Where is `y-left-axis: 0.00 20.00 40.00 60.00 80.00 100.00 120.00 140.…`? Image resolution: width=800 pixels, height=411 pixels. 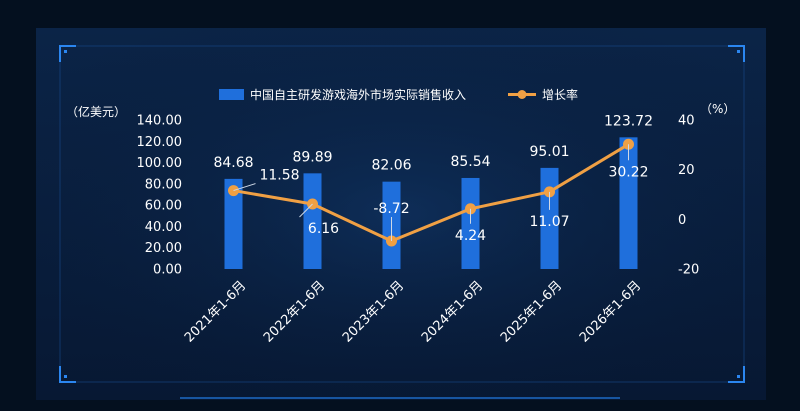
y-left-axis: 0.00 20.00 40.00 60.00 80.00 100.00 120.00 140.… is located at coordinates (160, 196).